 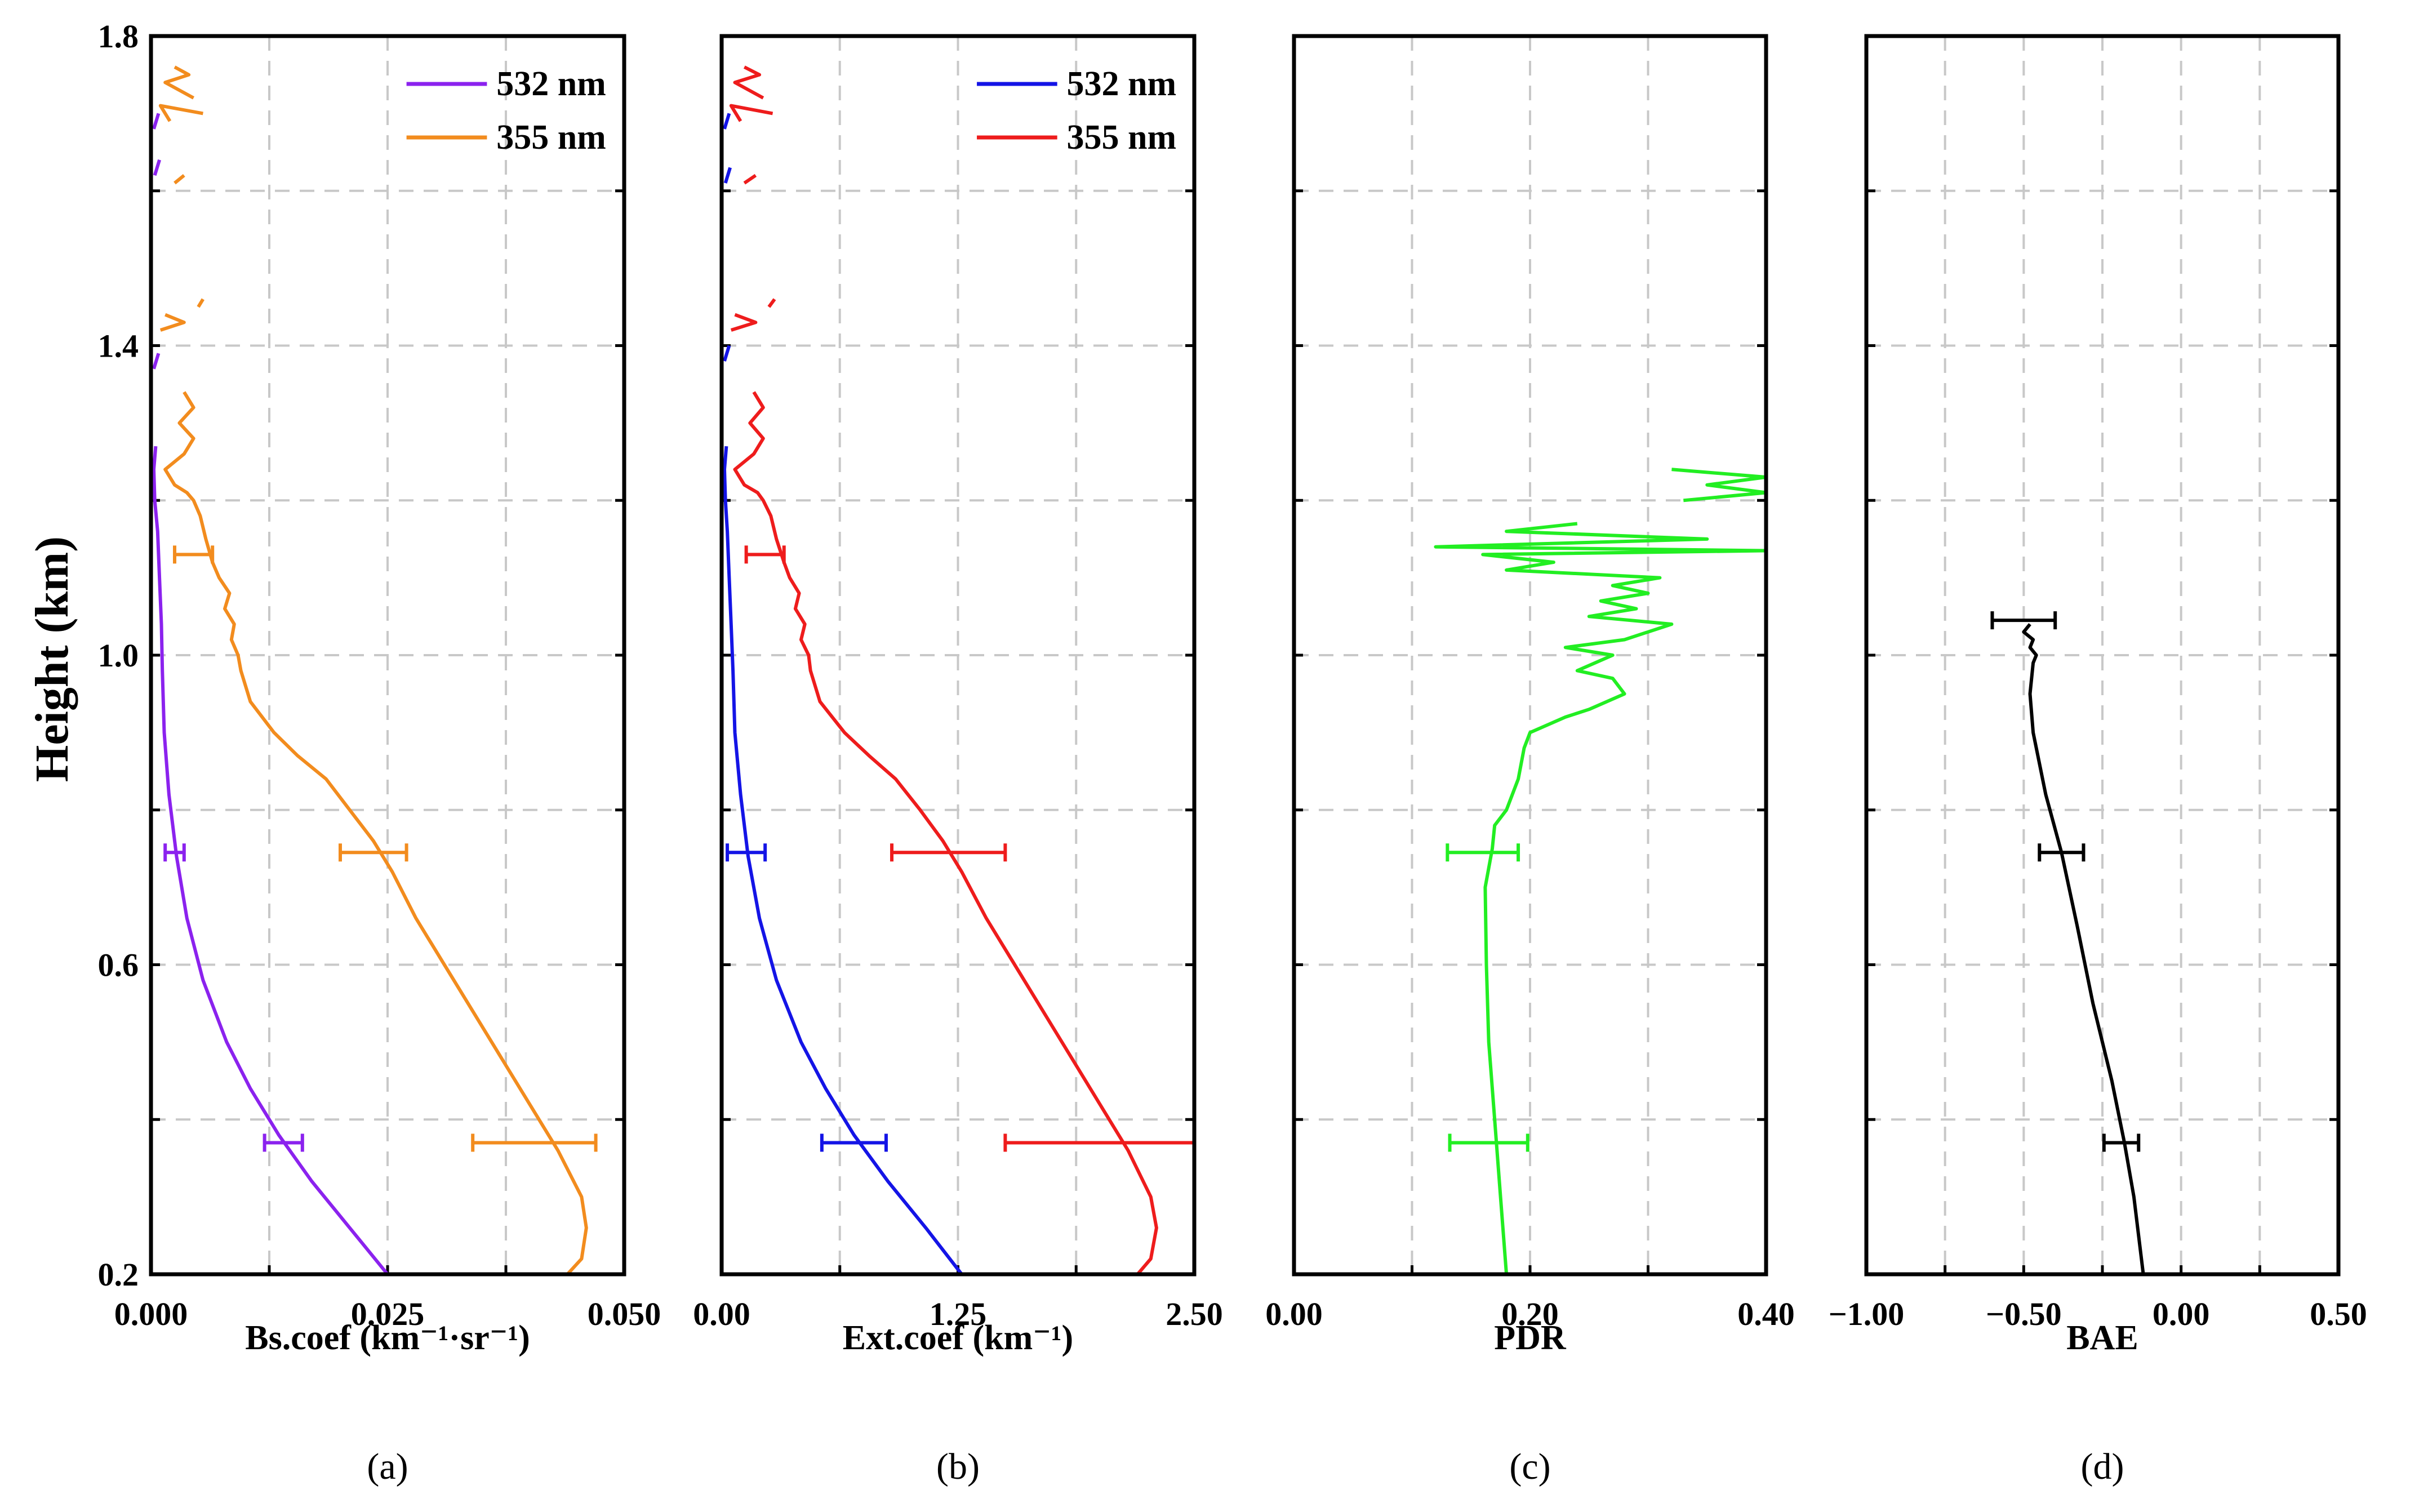 I want to click on y-tick-label: 1.4, so click(x=118, y=346).